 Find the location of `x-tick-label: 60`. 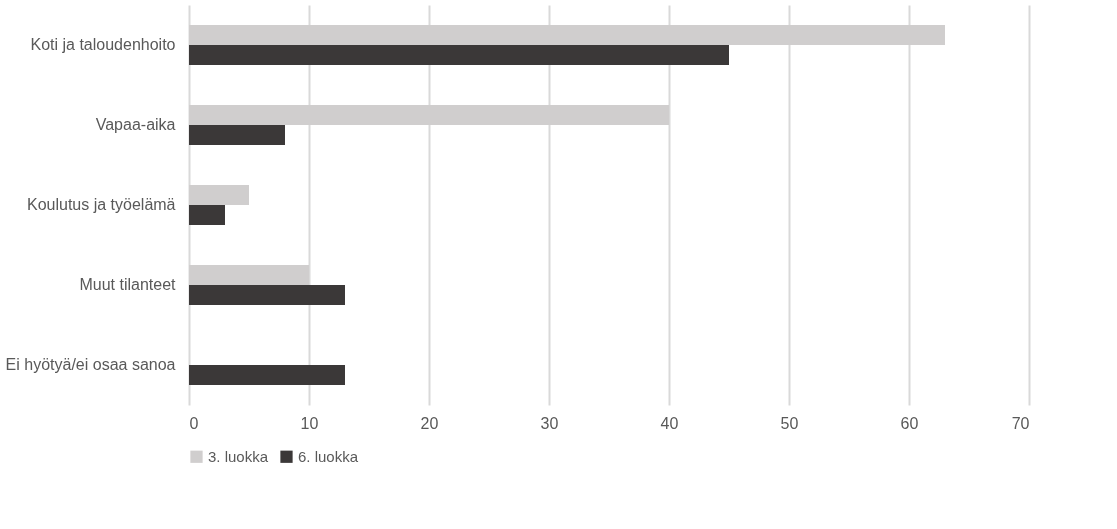

x-tick-label: 60 is located at coordinates (909, 423).